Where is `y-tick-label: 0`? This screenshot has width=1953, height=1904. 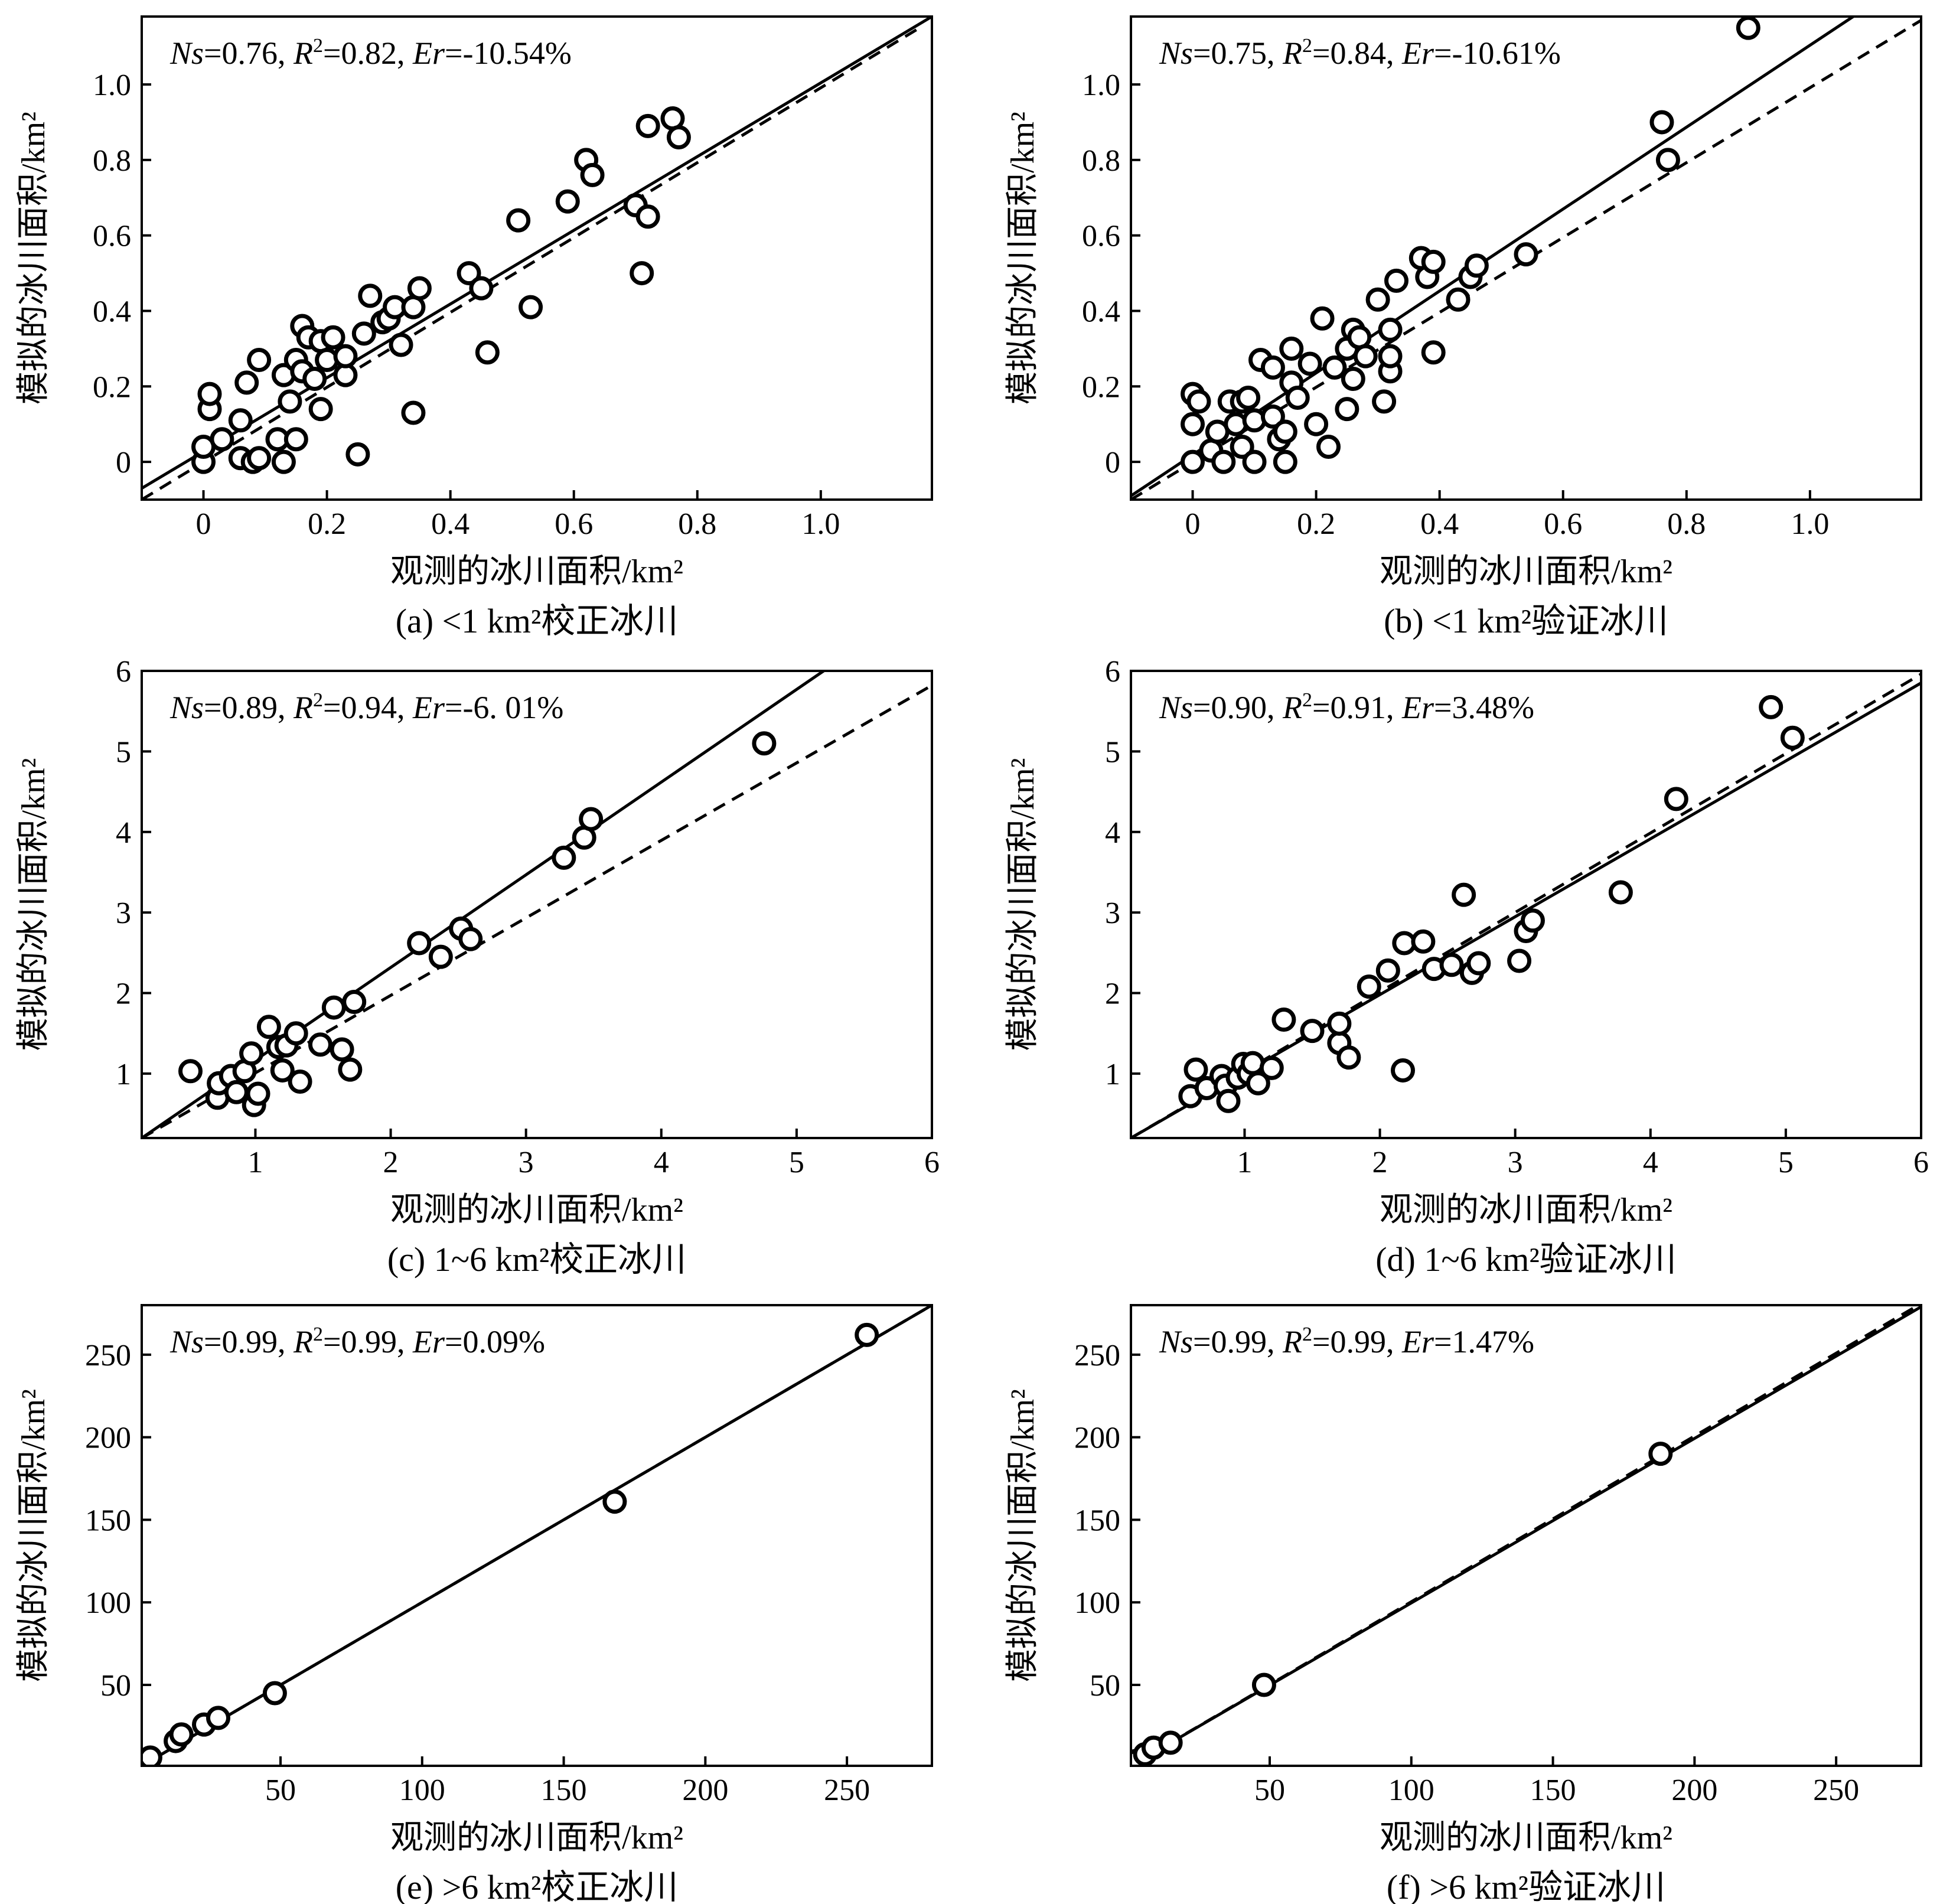 y-tick-label: 0 is located at coordinates (1112, 463).